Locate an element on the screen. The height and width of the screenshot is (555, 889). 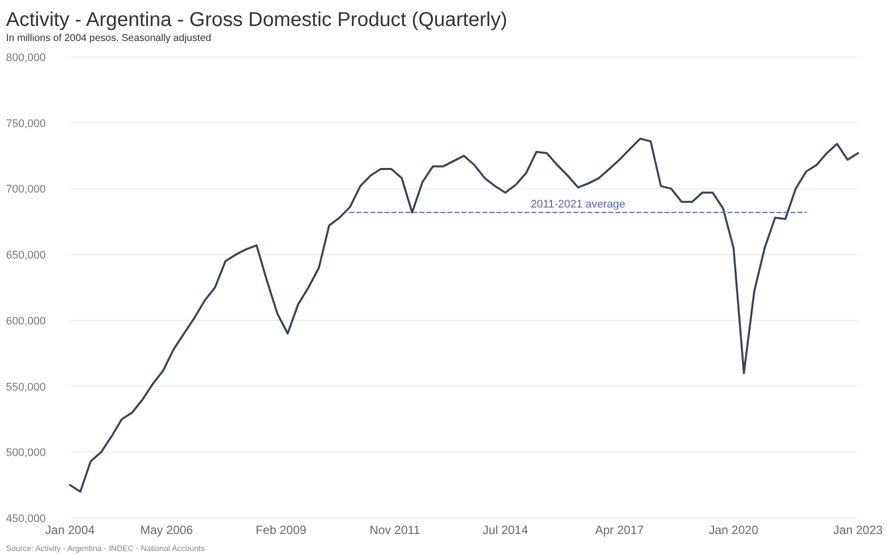
x-tick-label: Jul 2014 is located at coordinates (505, 530).